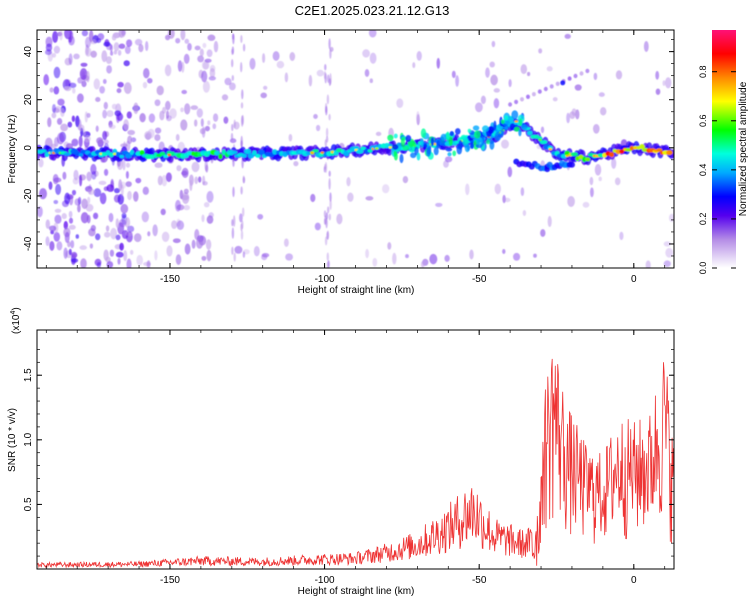 Image resolution: width=750 pixels, height=600 pixels. I want to click on x-tick-label: -100, so click(325, 580).